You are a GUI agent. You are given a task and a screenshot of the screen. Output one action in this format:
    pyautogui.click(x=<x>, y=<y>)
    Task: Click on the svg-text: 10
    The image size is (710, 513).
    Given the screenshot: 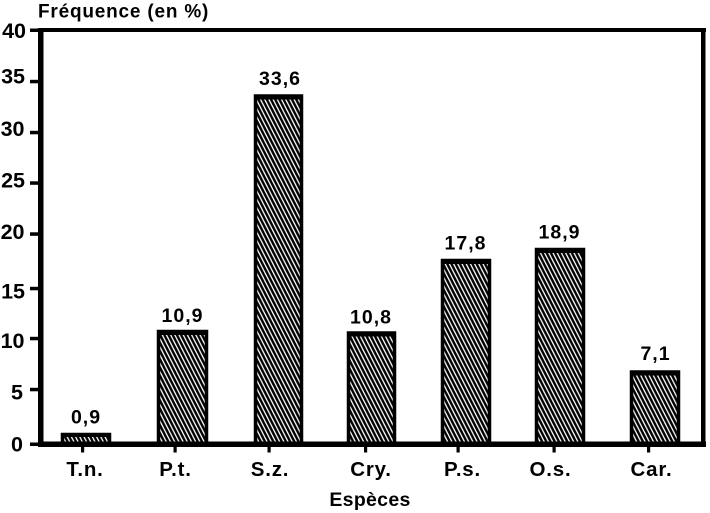 What is the action you would take?
    pyautogui.click(x=13, y=341)
    